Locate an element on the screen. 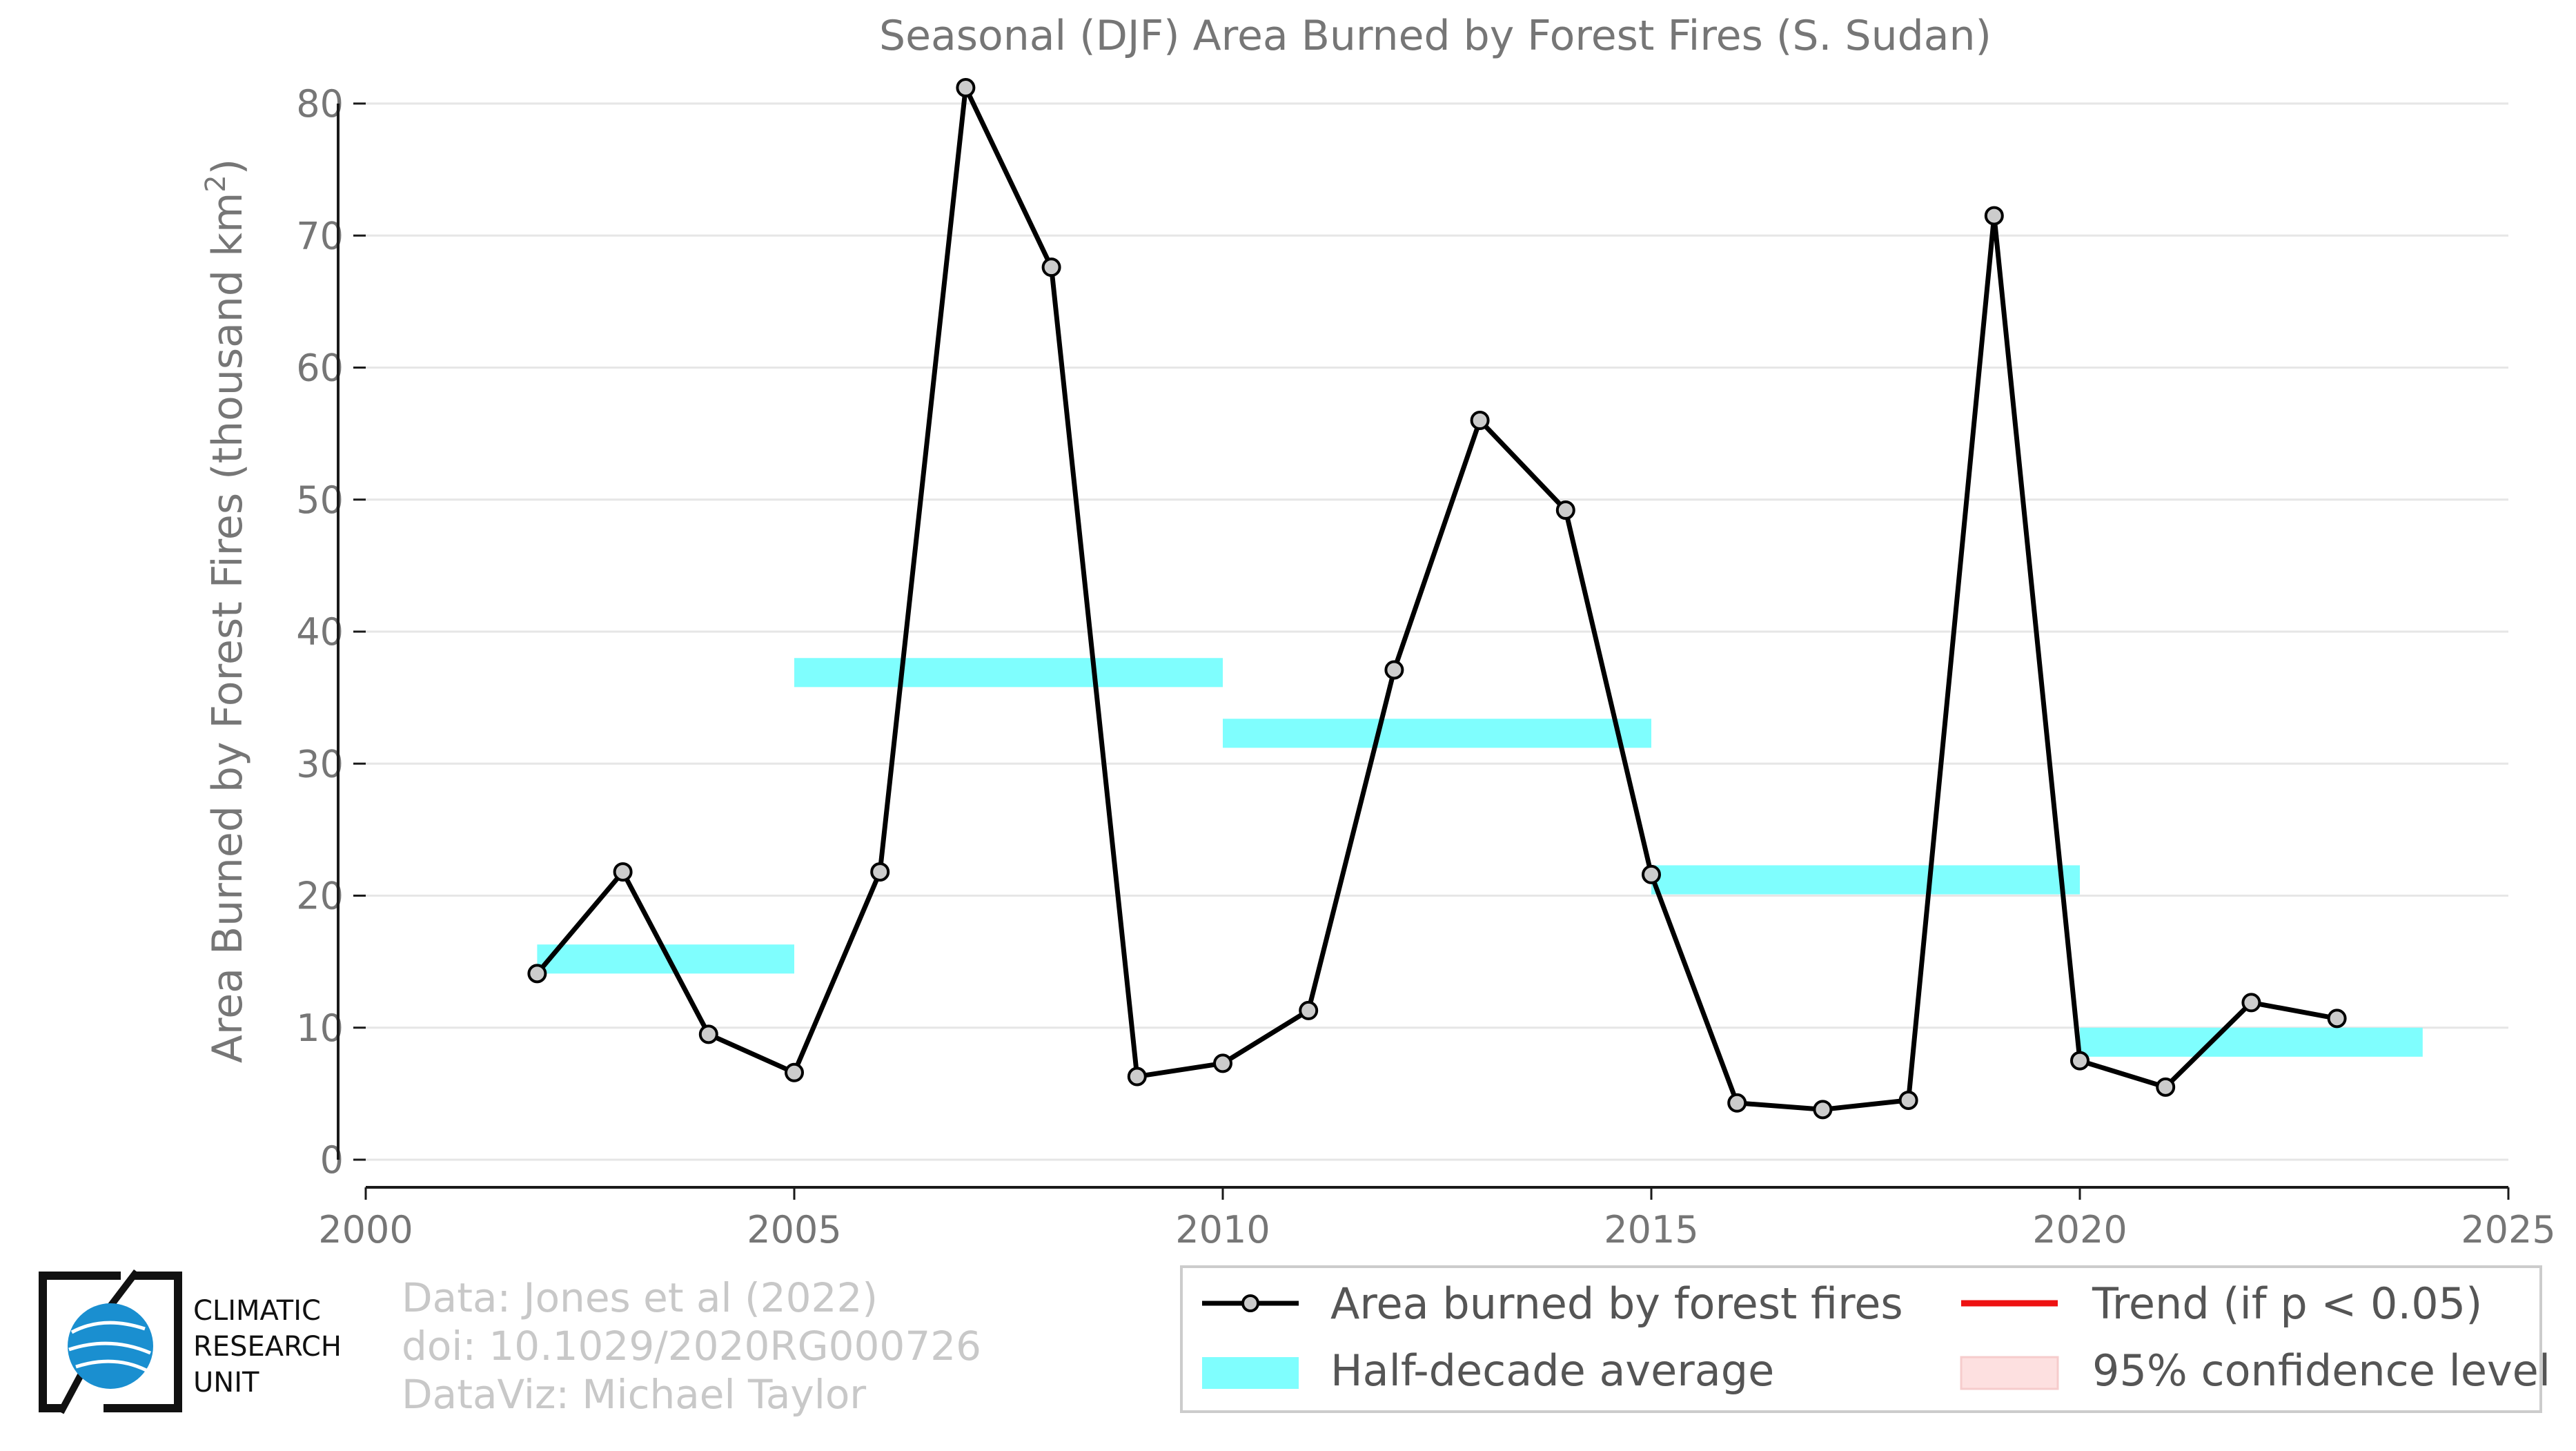 Image resolution: width=2576 pixels, height=1451 pixels. credit-data-source: Data: Jones et al (2022) is located at coordinates (640, 1297).